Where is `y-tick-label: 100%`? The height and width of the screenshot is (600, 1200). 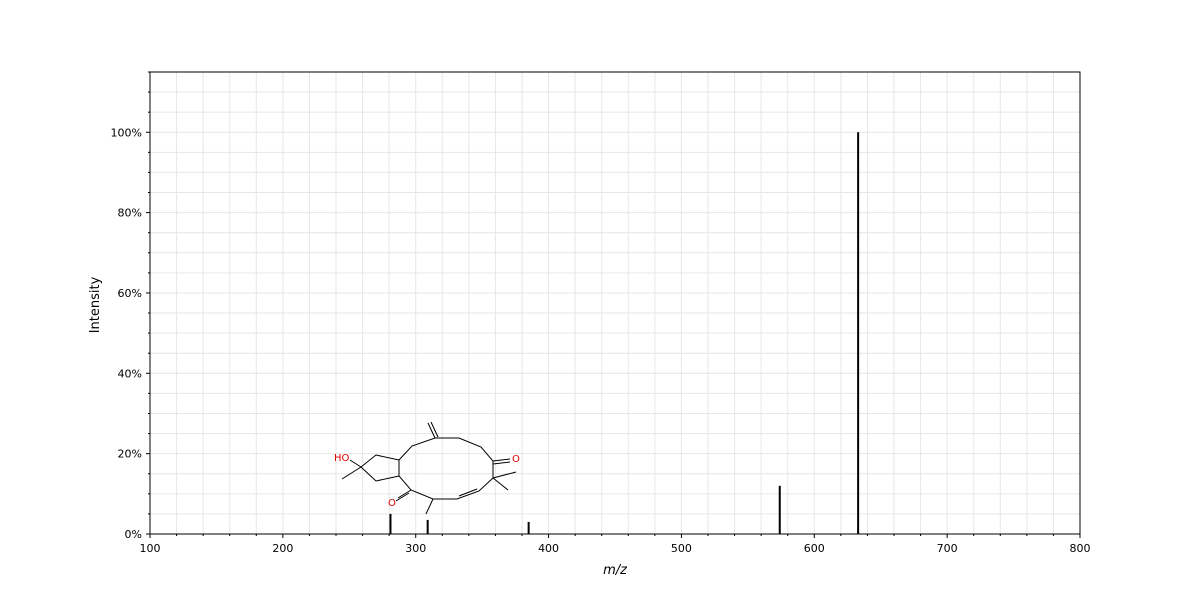
y-tick-label: 100% is located at coordinates (126, 132).